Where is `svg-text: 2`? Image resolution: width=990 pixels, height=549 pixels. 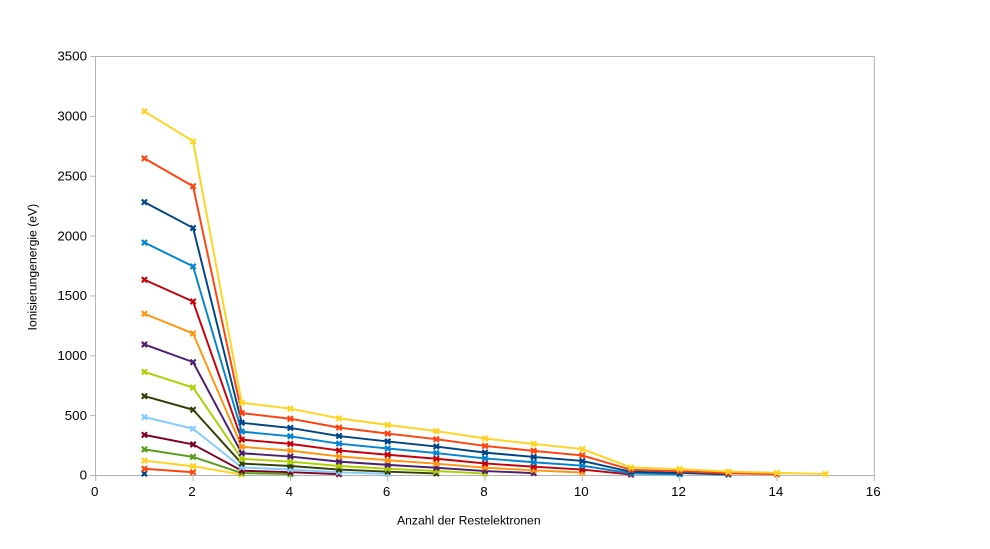
svg-text: 2 is located at coordinates (191, 491).